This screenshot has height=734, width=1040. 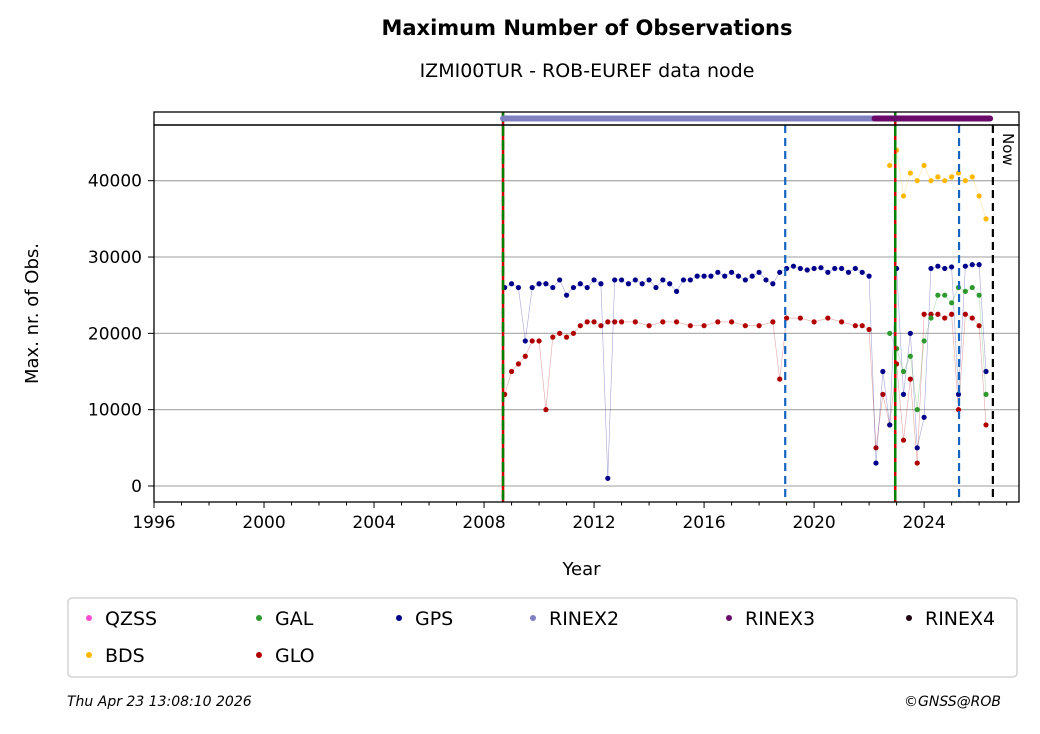 I want to click on legend-item-qzss: QZSS, so click(x=121, y=619).